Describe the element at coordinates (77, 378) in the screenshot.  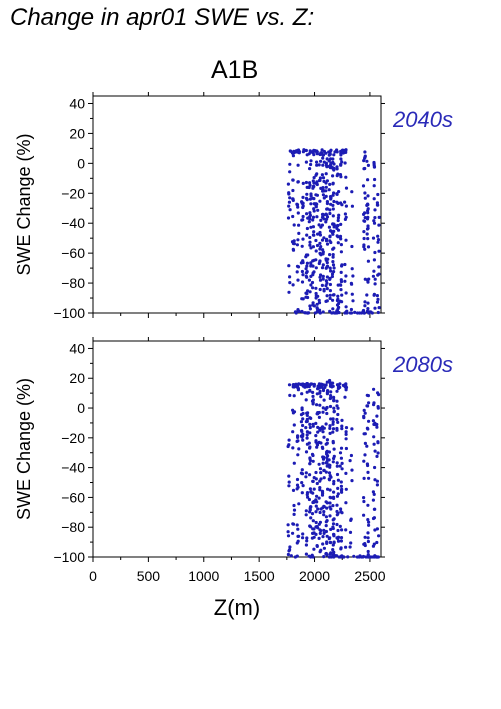
I see `y-tick-label: 20` at that location.